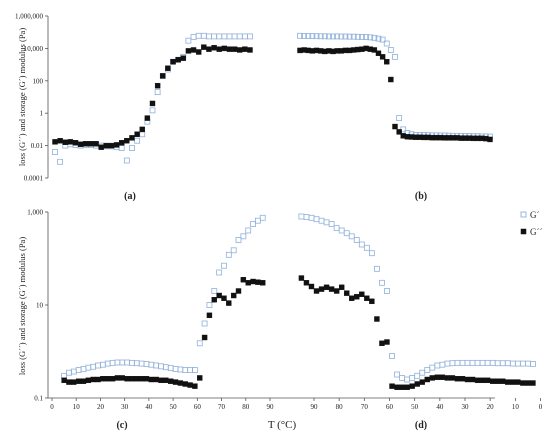 The image size is (550, 437). What do you see at coordinates (535, 215) in the screenshot?
I see `legend-label-g-prime: G´` at bounding box center [535, 215].